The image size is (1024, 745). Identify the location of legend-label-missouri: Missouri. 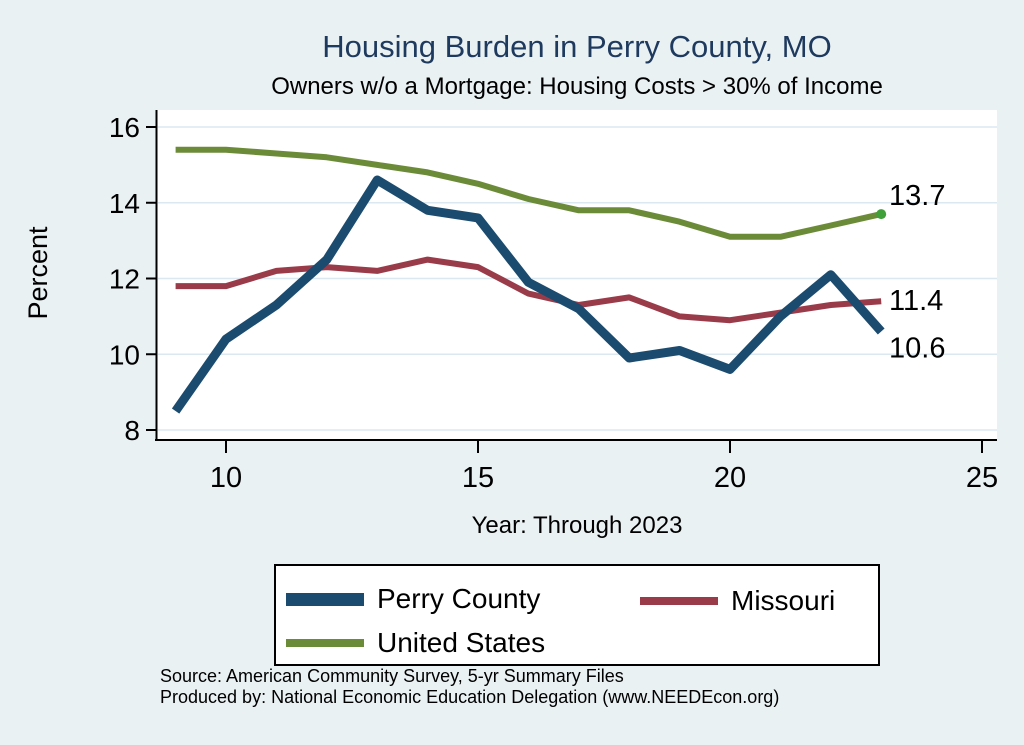
(783, 600).